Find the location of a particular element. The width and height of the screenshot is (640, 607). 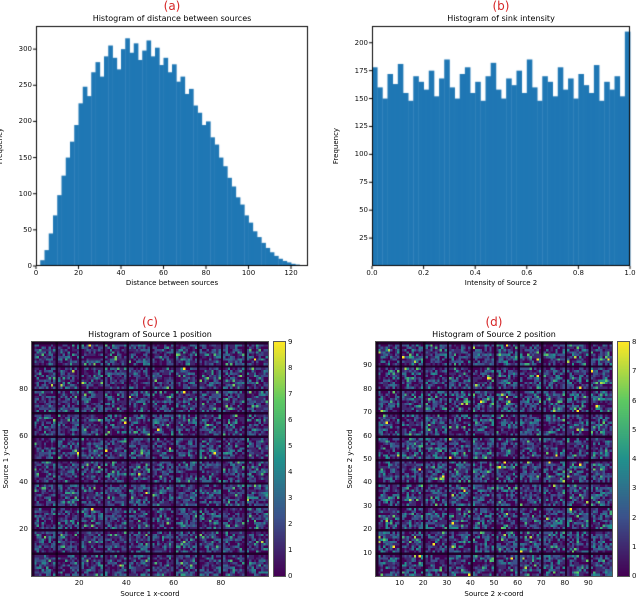

x-tick-label: 0 is located at coordinates (36, 273).